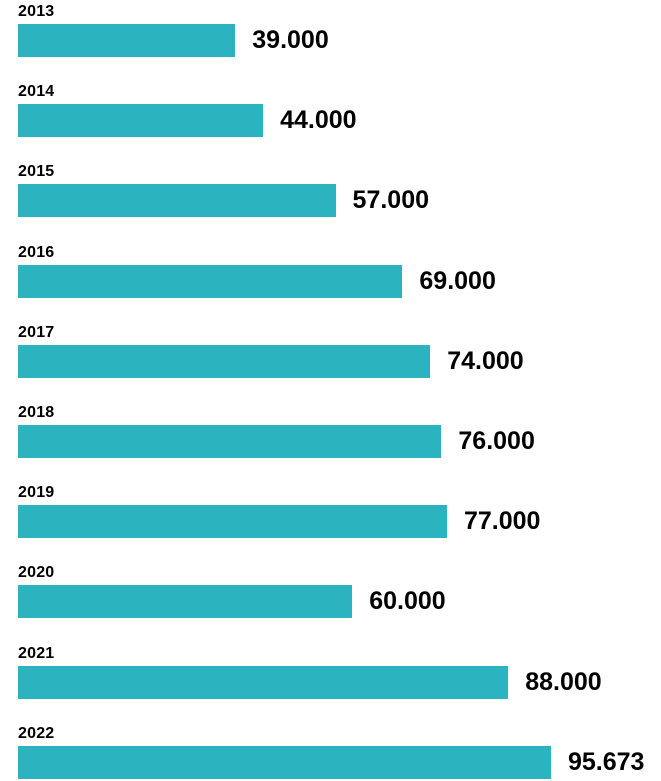 The width and height of the screenshot is (661, 781). I want to click on chart-row: 2018 76.000, so click(330, 441).